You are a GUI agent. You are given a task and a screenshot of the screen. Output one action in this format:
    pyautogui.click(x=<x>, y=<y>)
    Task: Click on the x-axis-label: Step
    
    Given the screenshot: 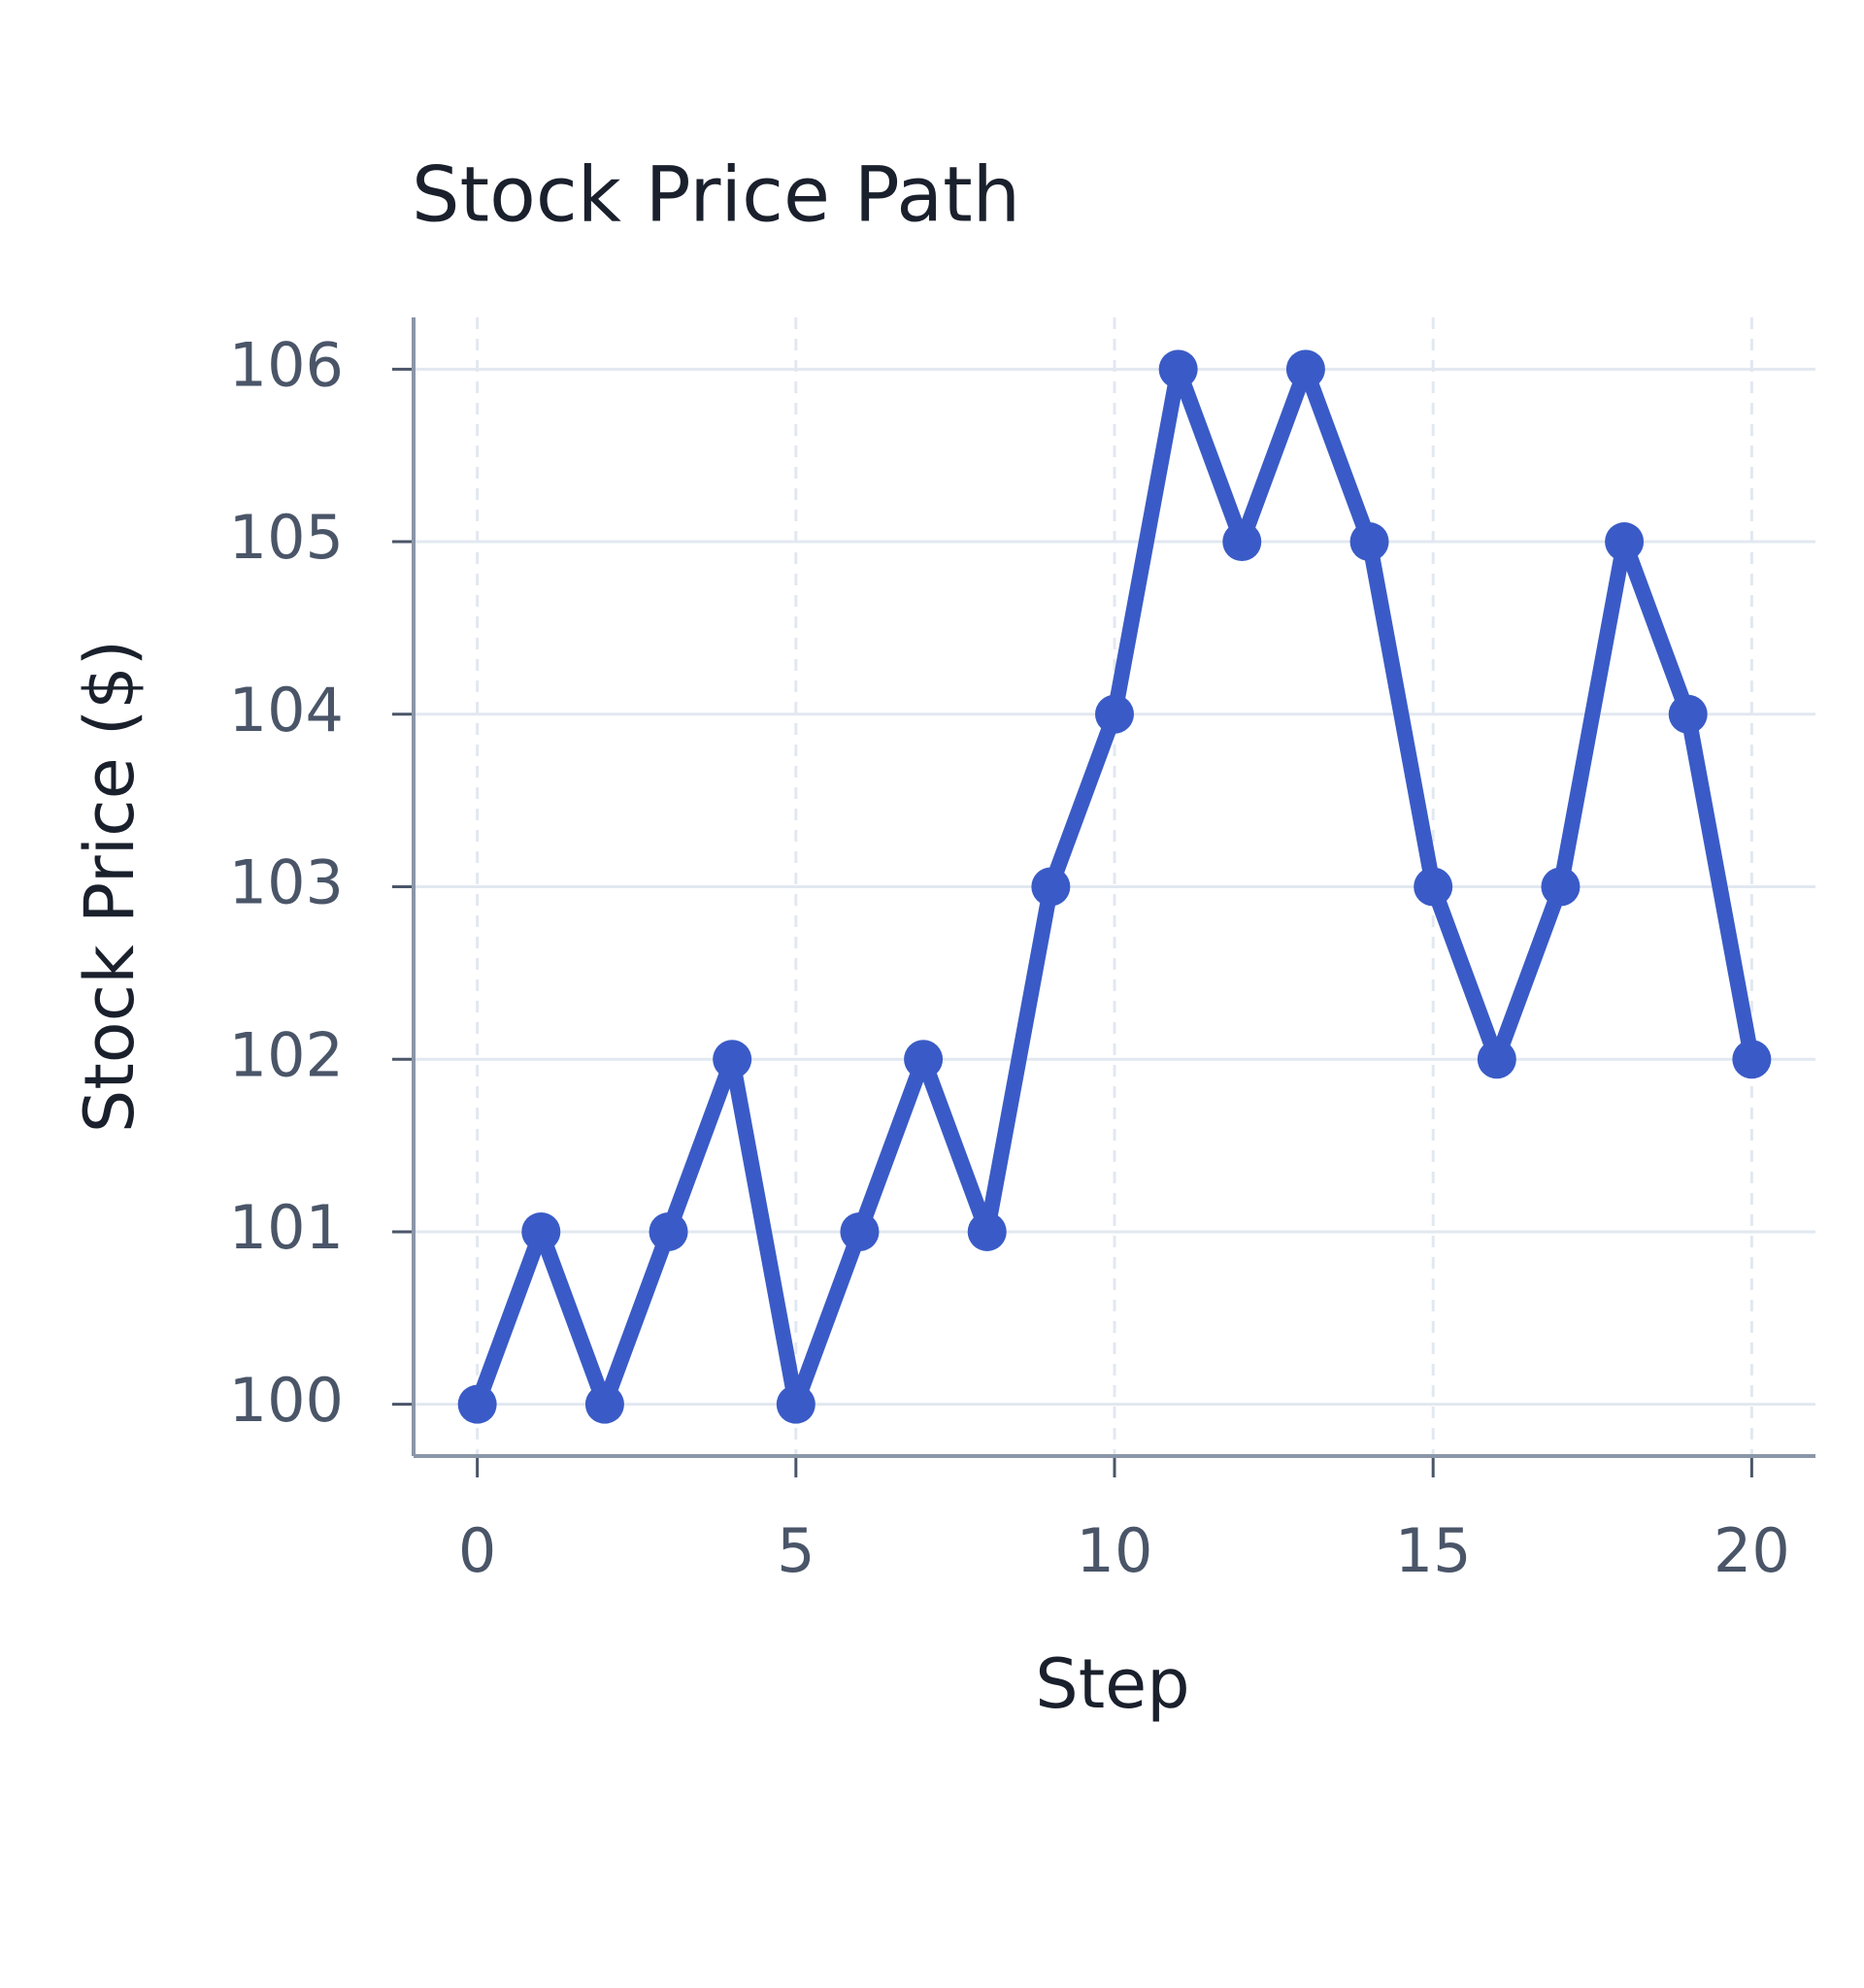 What is the action you would take?
    pyautogui.click(x=1112, y=1684)
    